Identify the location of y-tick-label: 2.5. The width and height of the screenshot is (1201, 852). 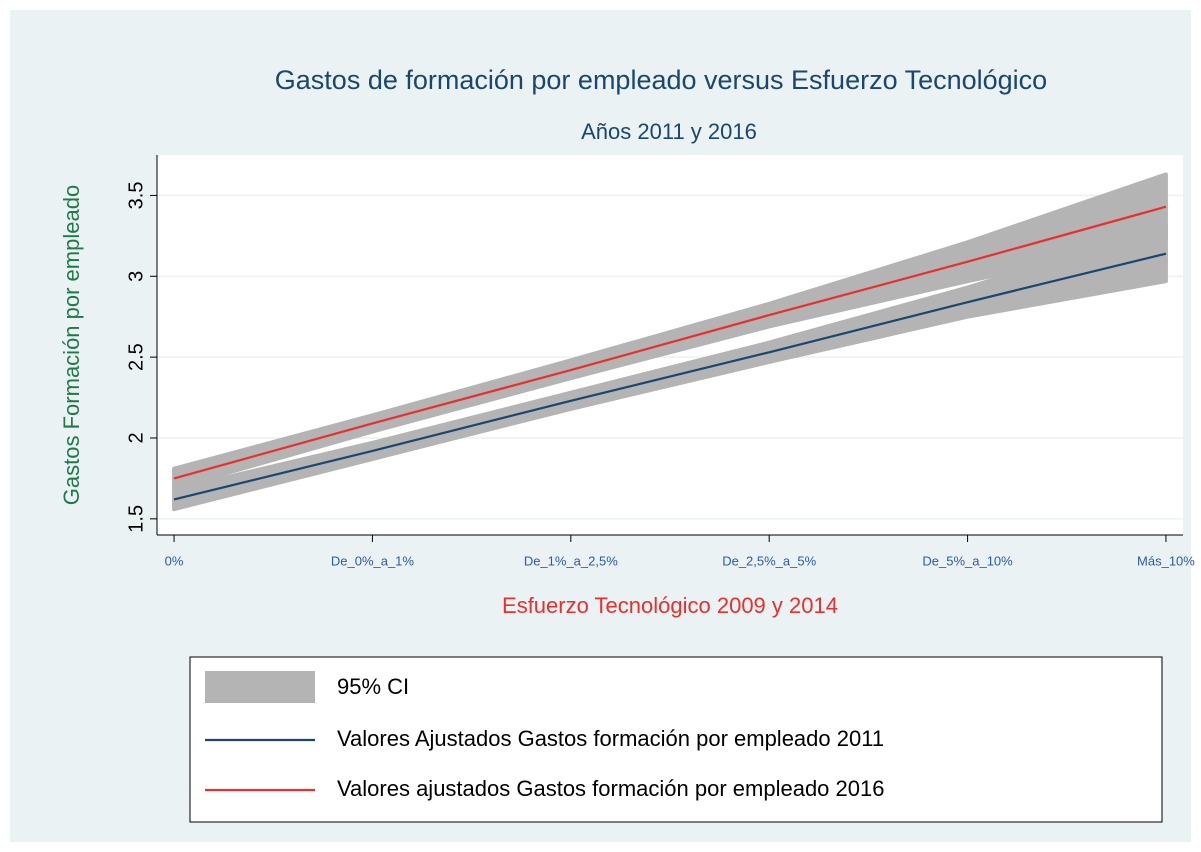
(136, 357).